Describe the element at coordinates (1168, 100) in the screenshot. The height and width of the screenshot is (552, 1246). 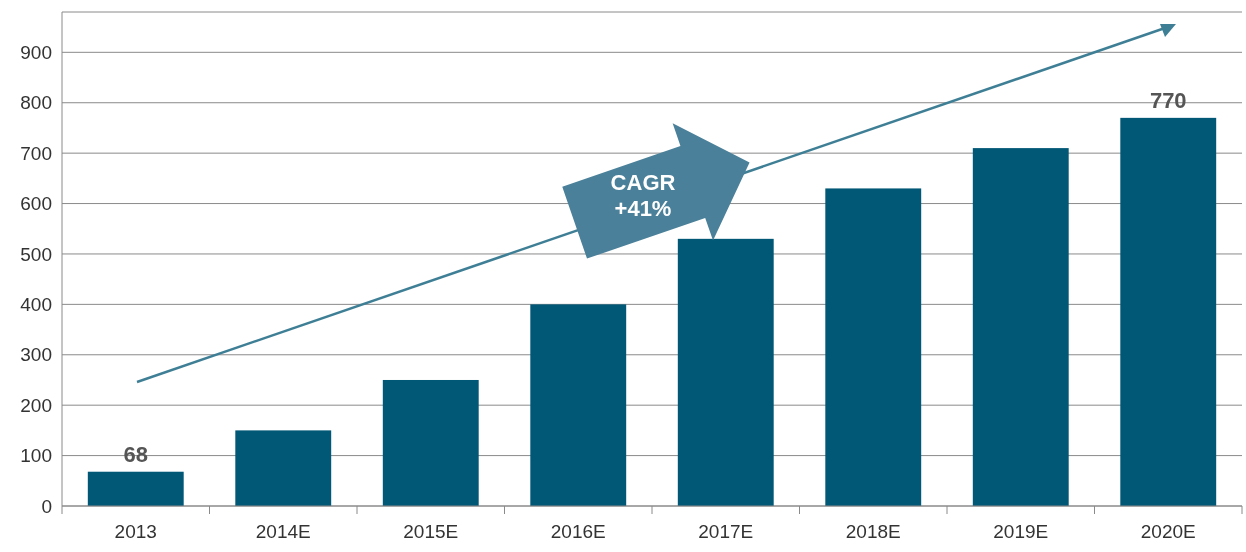
I see `data-label: 770` at that location.